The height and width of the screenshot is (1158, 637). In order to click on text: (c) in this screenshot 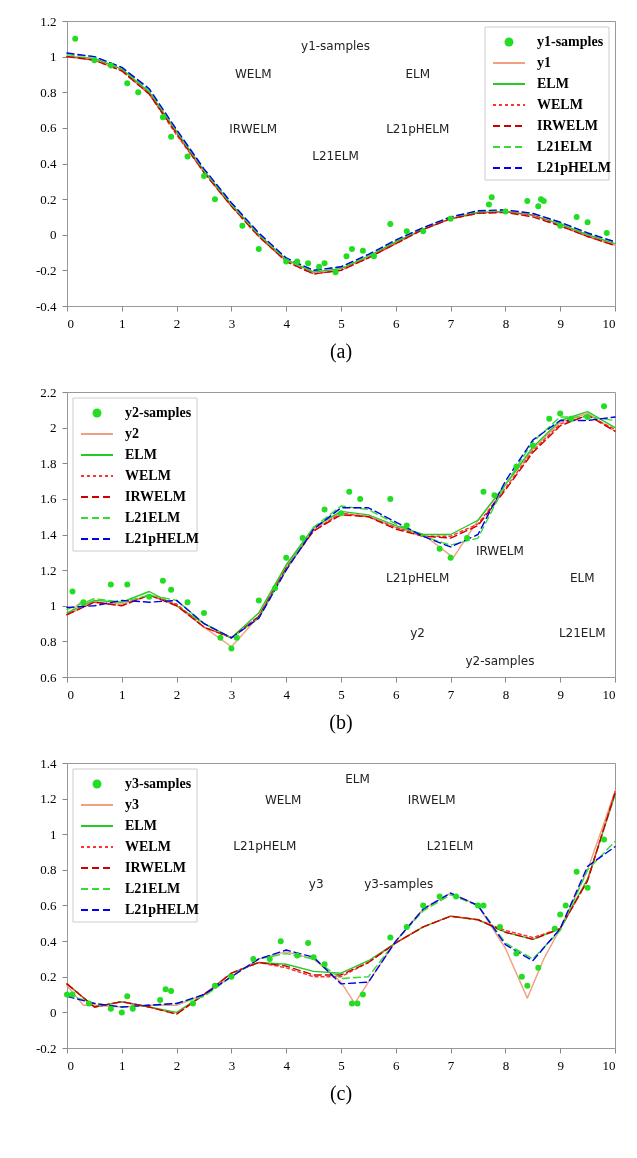, I will do `click(341, 1093)`.